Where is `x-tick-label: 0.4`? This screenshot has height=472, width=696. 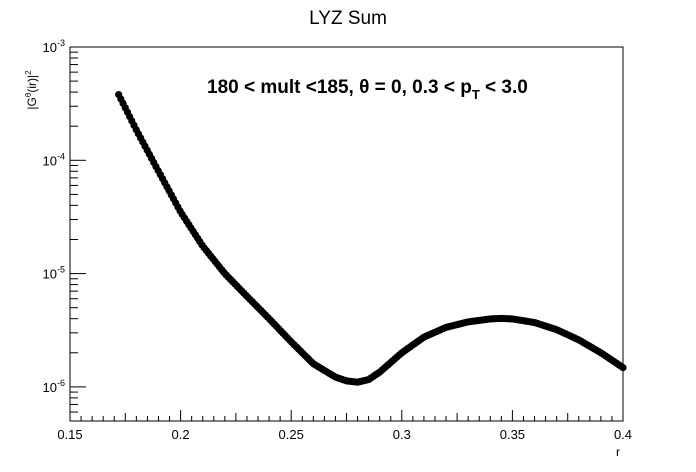
x-tick-label: 0.4 is located at coordinates (623, 434).